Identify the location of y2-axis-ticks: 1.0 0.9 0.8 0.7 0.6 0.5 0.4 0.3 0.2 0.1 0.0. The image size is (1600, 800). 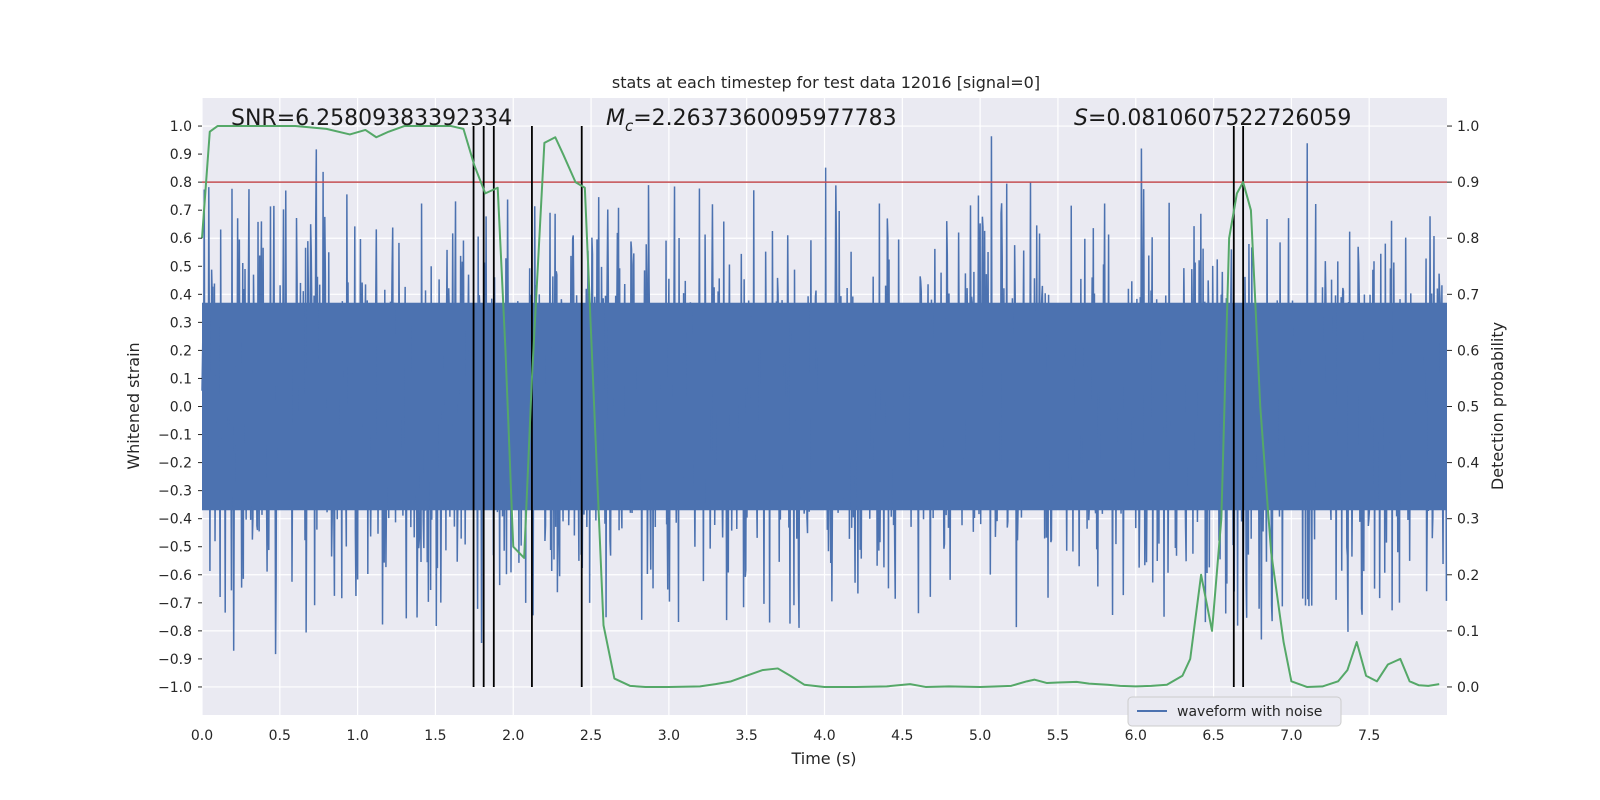
(1463, 407).